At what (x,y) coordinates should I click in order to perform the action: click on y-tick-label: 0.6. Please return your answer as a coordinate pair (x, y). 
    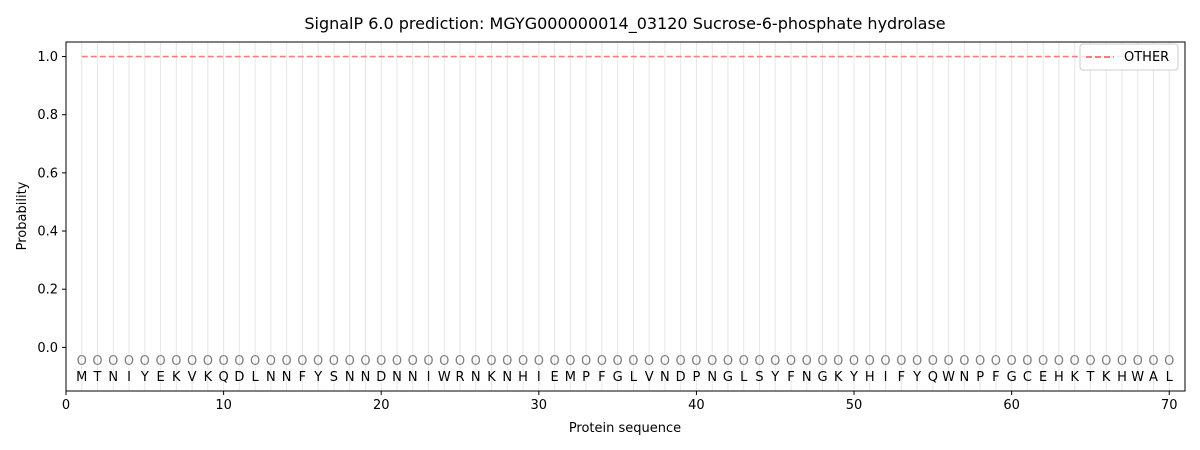
    Looking at the image, I should click on (47, 173).